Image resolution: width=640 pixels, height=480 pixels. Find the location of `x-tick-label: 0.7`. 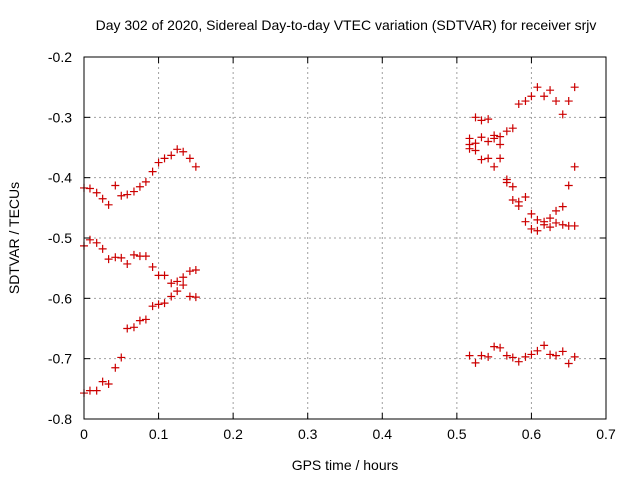

x-tick-label: 0.7 is located at coordinates (606, 434).